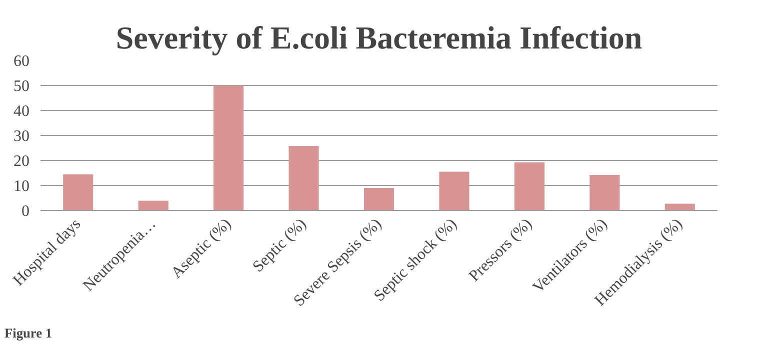 The width and height of the screenshot is (767, 345). What do you see at coordinates (26, 211) in the screenshot?
I see `y-tick-label: 0` at bounding box center [26, 211].